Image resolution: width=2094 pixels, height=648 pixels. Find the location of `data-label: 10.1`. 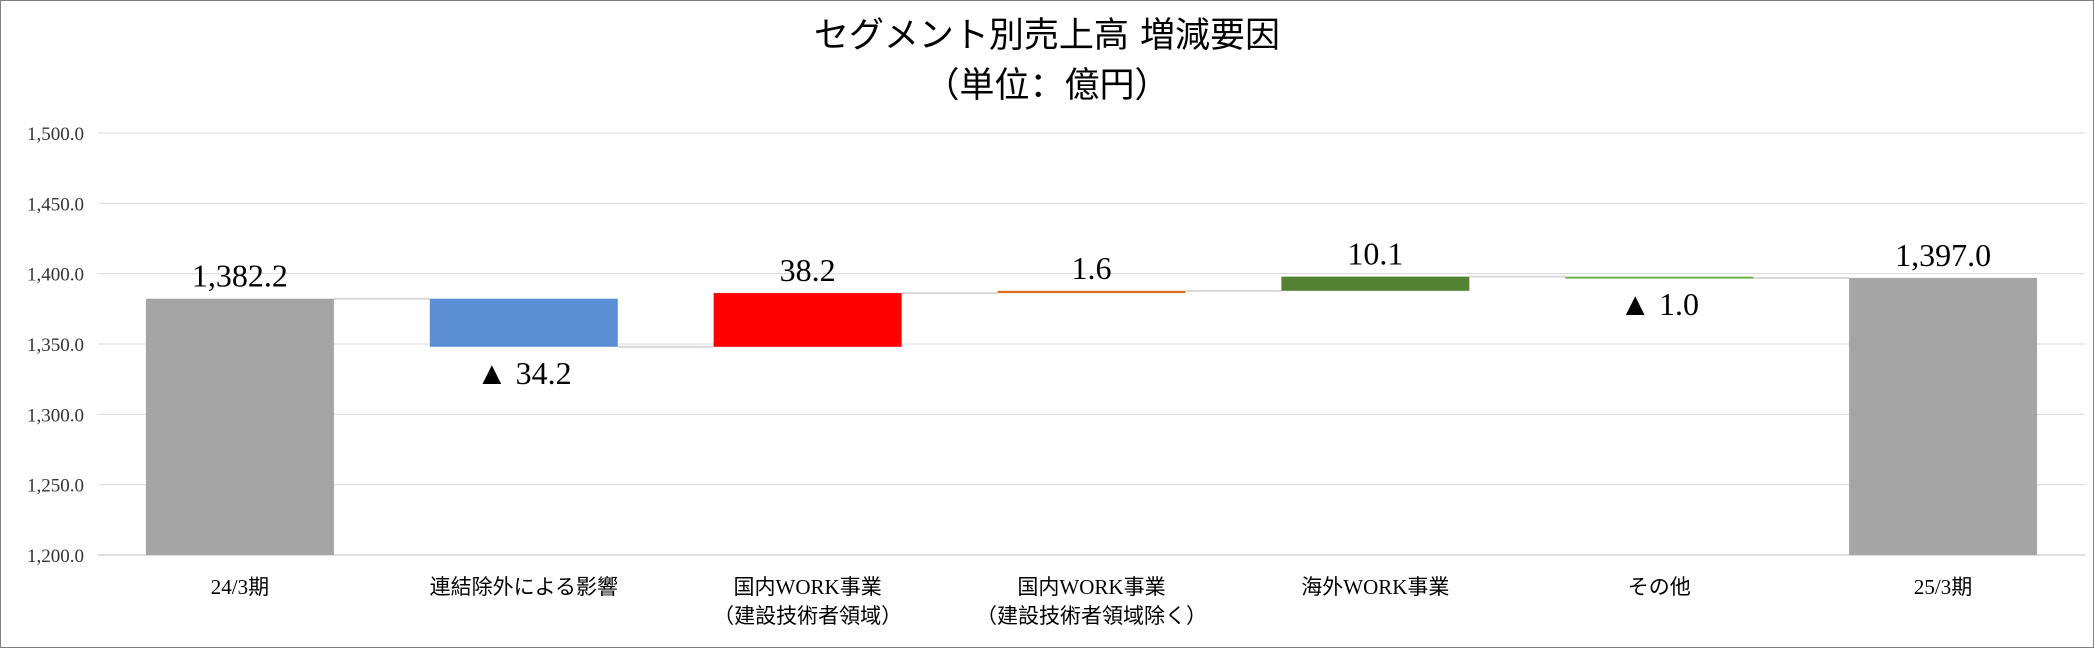

data-label: 10.1 is located at coordinates (1375, 254).